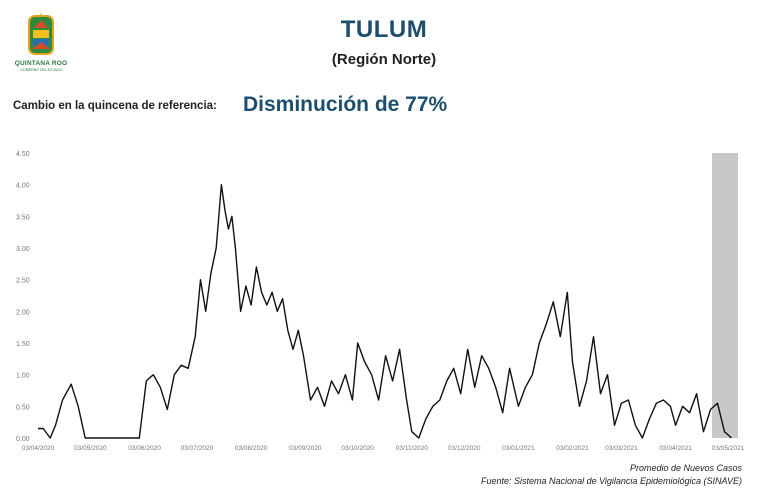 This screenshot has height=492, width=768. I want to click on x-tick-label: 03/04/2021, so click(675, 448).